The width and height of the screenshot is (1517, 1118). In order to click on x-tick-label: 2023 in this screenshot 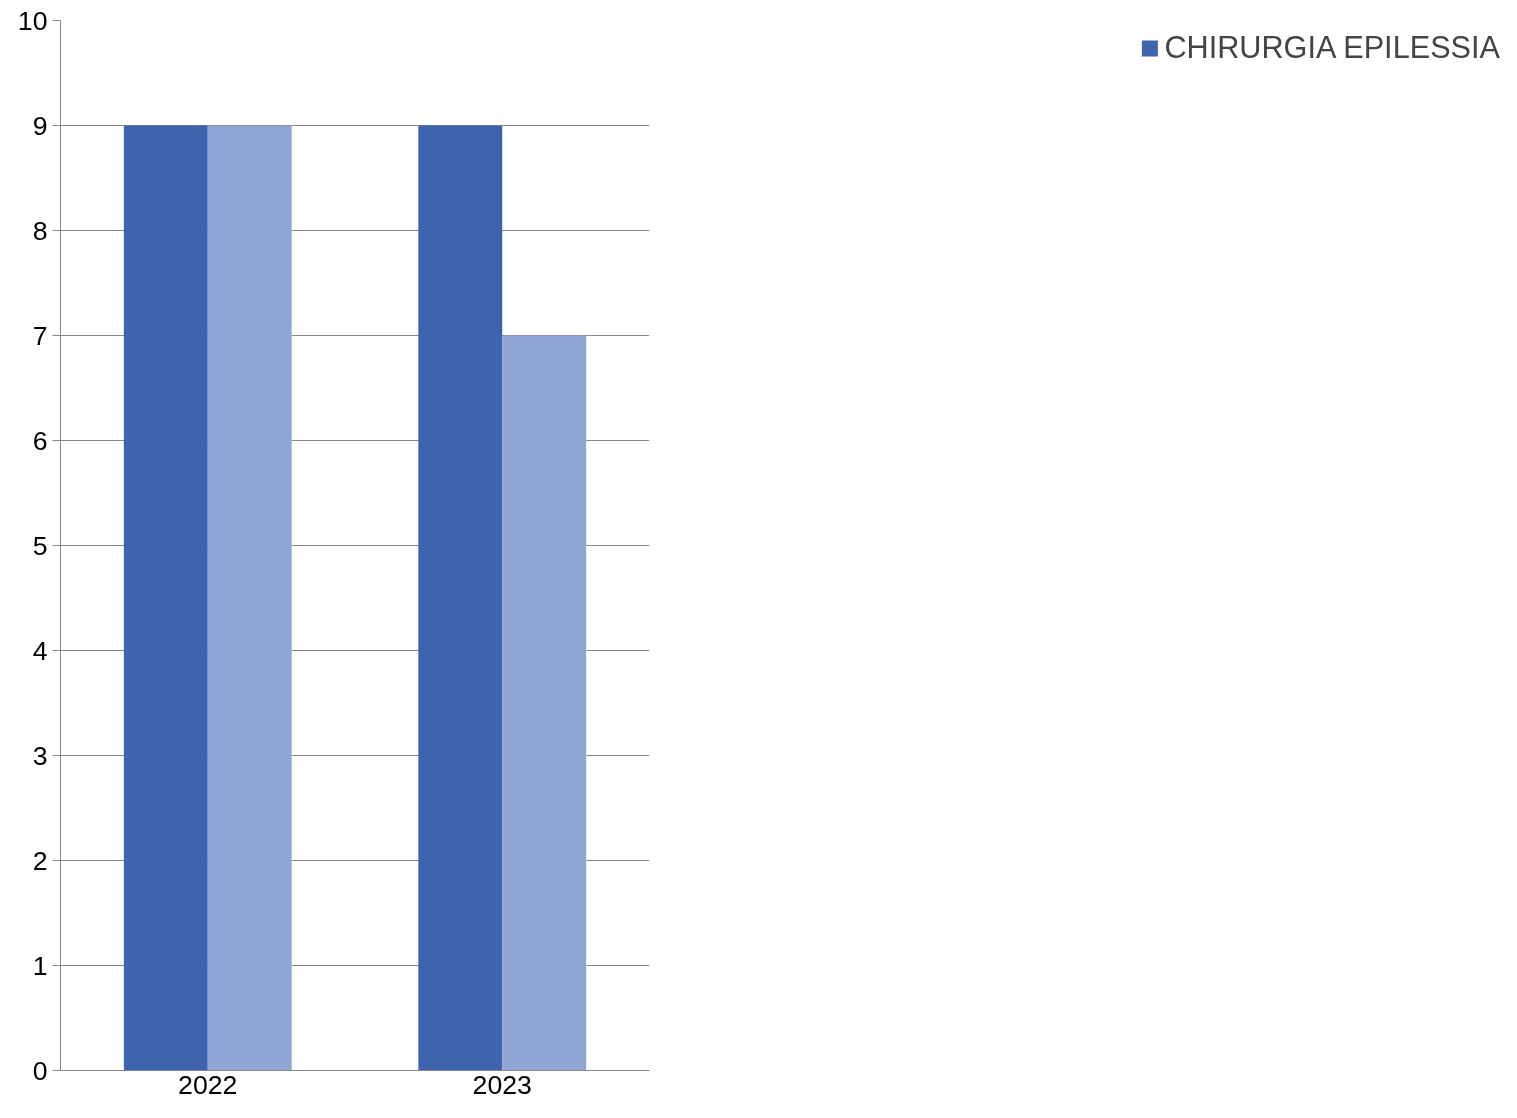, I will do `click(502, 1084)`.